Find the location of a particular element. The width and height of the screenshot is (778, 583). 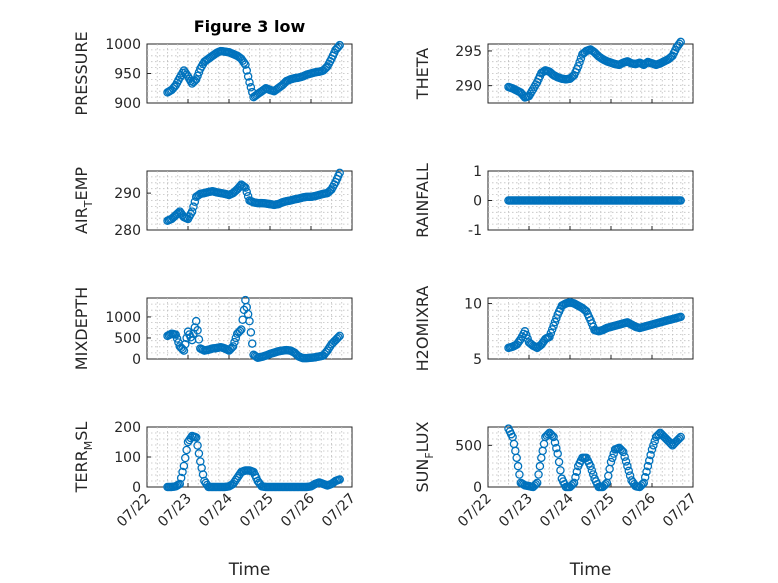

y-axis-label: PRESSURE is located at coordinates (81, 73).